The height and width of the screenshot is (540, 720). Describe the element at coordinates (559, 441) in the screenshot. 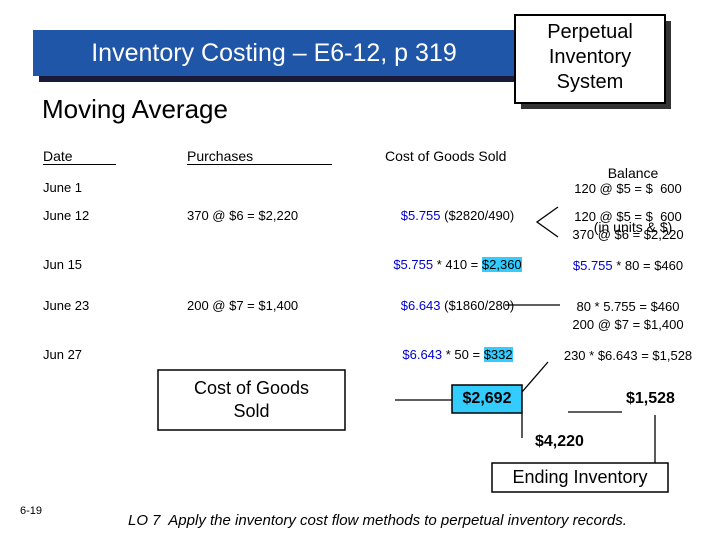

I see `total: $4,220` at that location.